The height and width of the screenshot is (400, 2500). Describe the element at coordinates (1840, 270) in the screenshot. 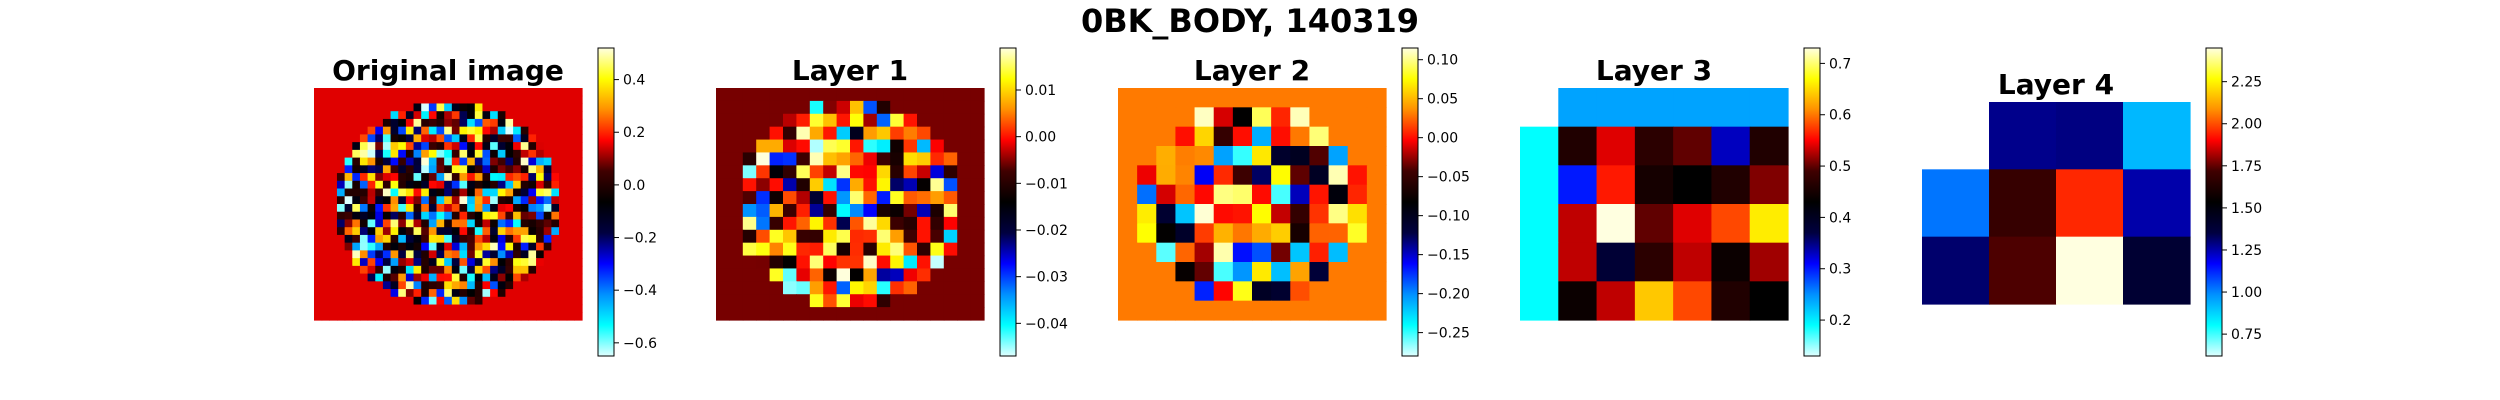

I see `colorbar-tick-label: 0.3` at that location.